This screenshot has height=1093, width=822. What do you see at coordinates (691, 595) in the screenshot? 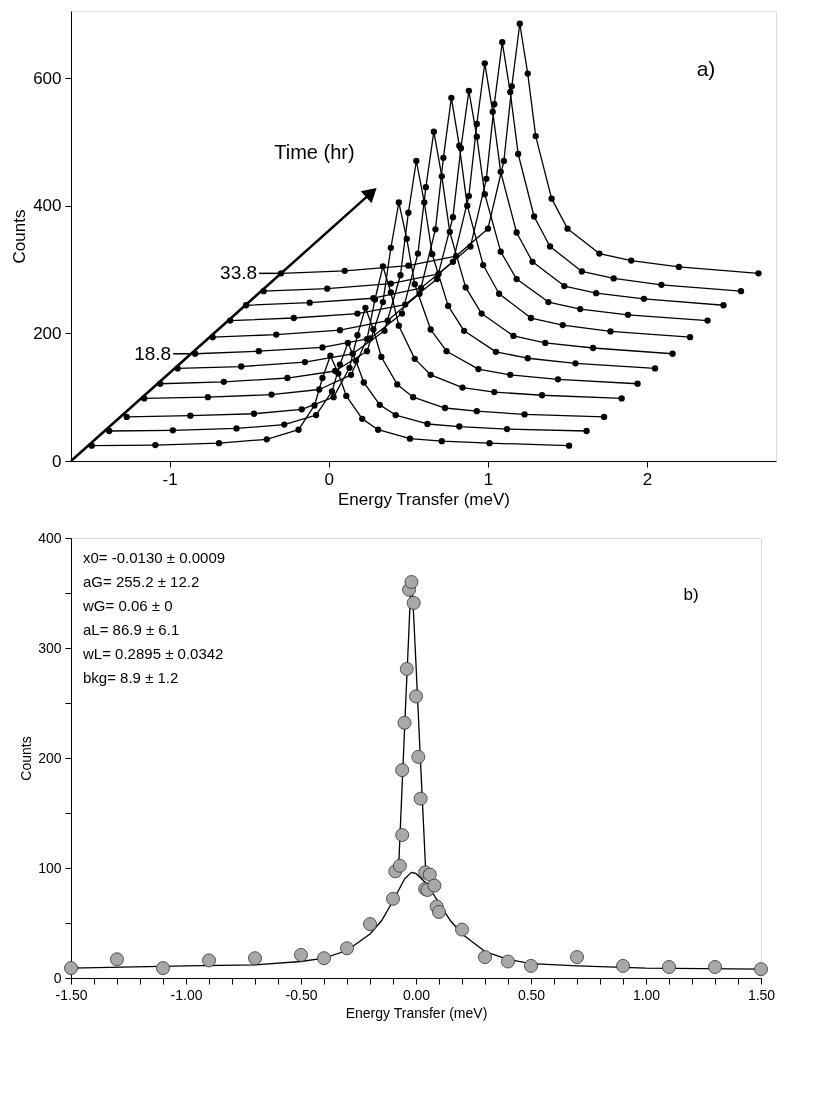
I see `annotation: b)` at bounding box center [691, 595].